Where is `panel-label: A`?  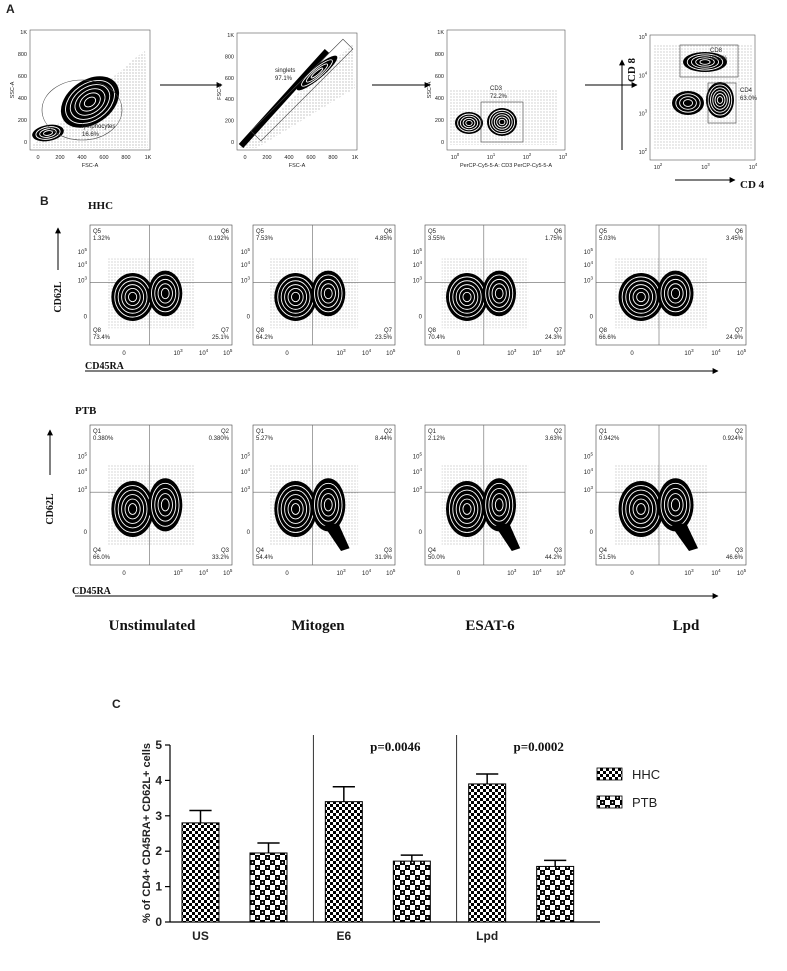
panel-label: A is located at coordinates (10, 9).